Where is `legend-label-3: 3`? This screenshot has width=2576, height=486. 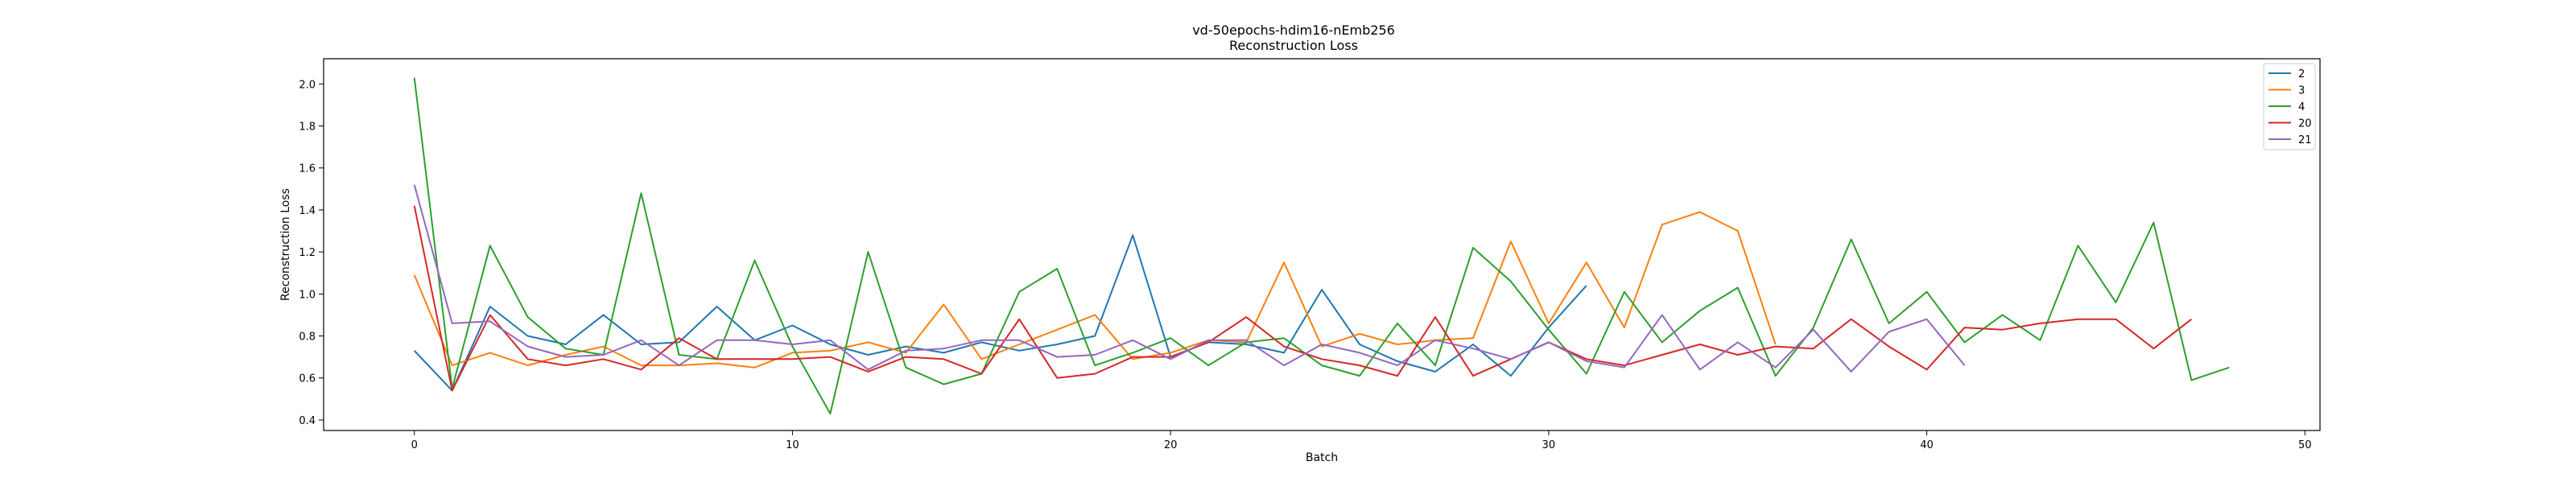 legend-label-3: 3 is located at coordinates (2301, 91).